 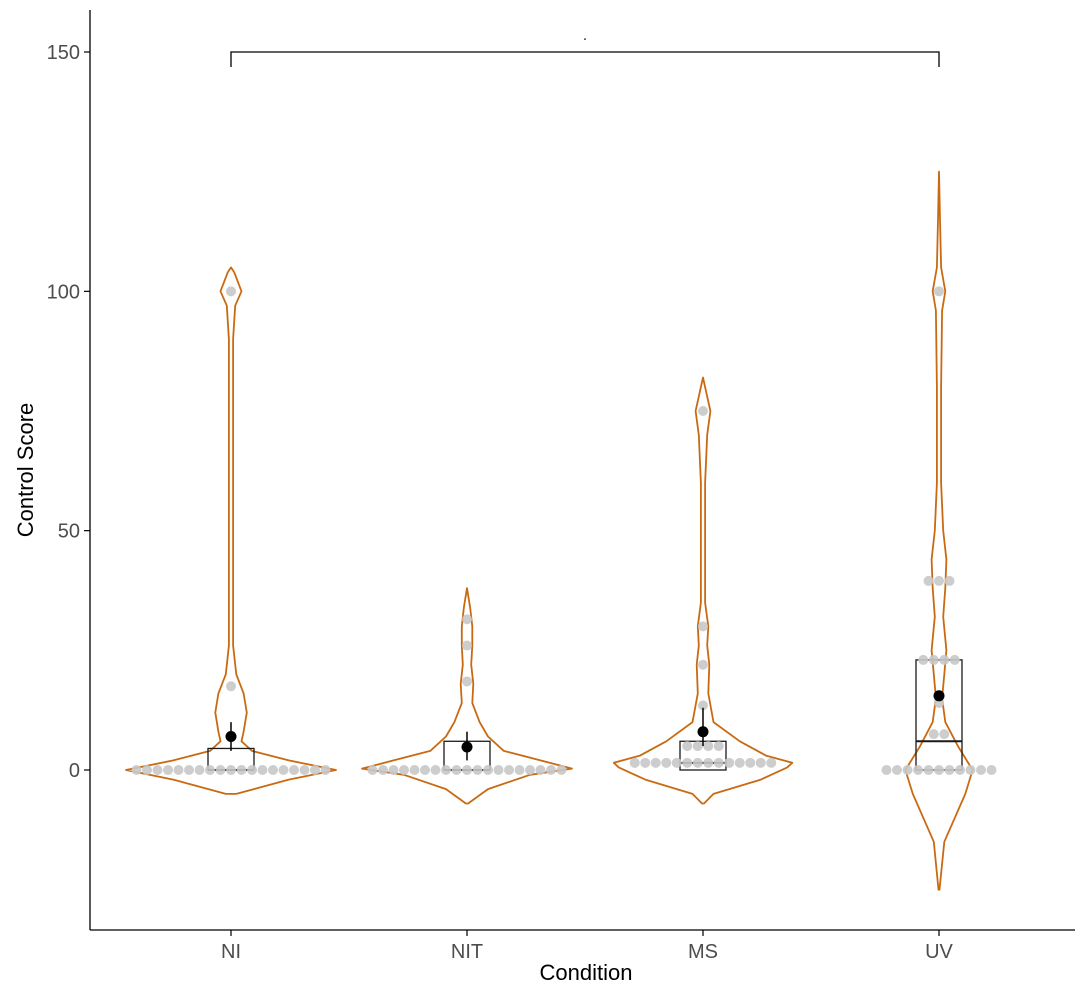 What do you see at coordinates (585, 59) in the screenshot?
I see `significance-bracket` at bounding box center [585, 59].